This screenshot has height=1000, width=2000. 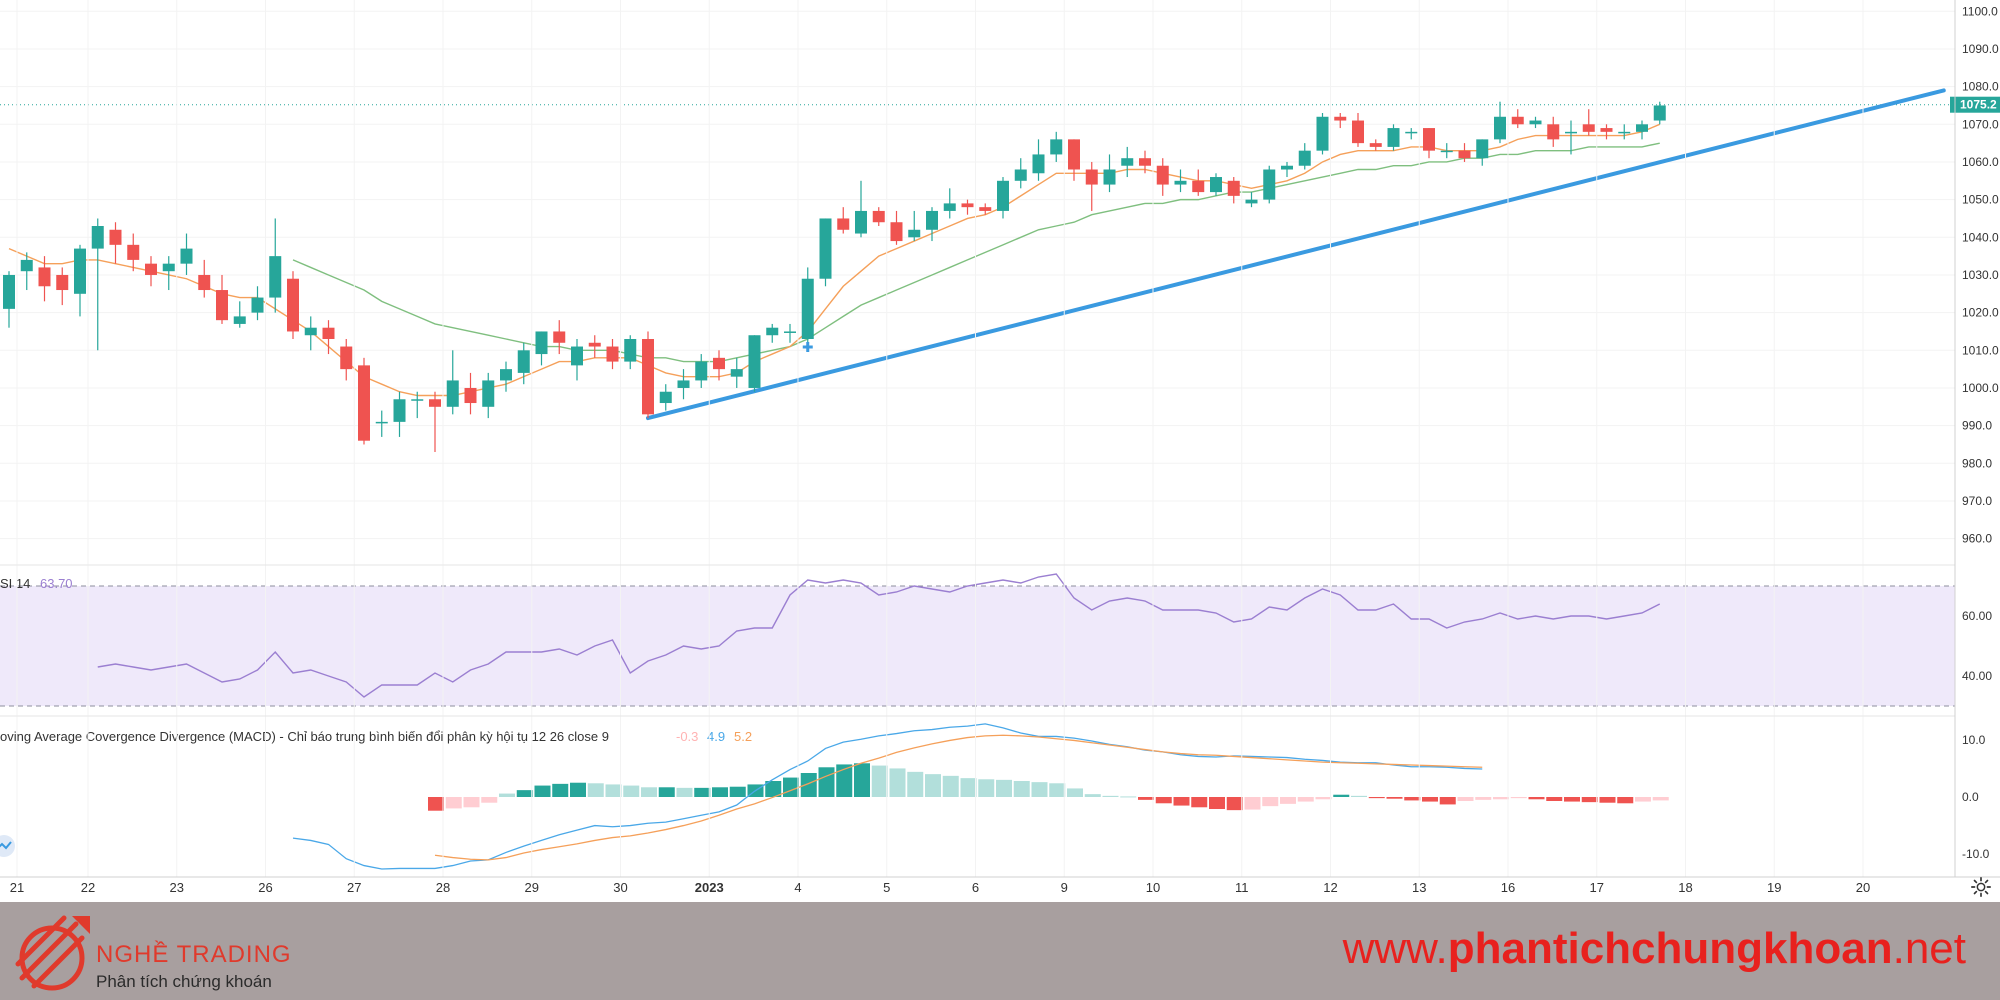 What do you see at coordinates (1974, 740) in the screenshot?
I see `macd-tick-label: 10.0` at bounding box center [1974, 740].